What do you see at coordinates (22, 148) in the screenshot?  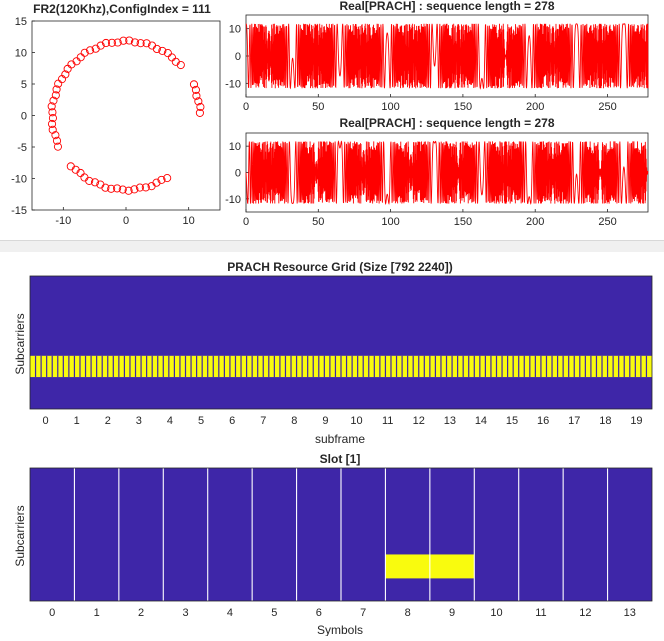 I see `constellation-ytick-label: -5` at bounding box center [22, 148].